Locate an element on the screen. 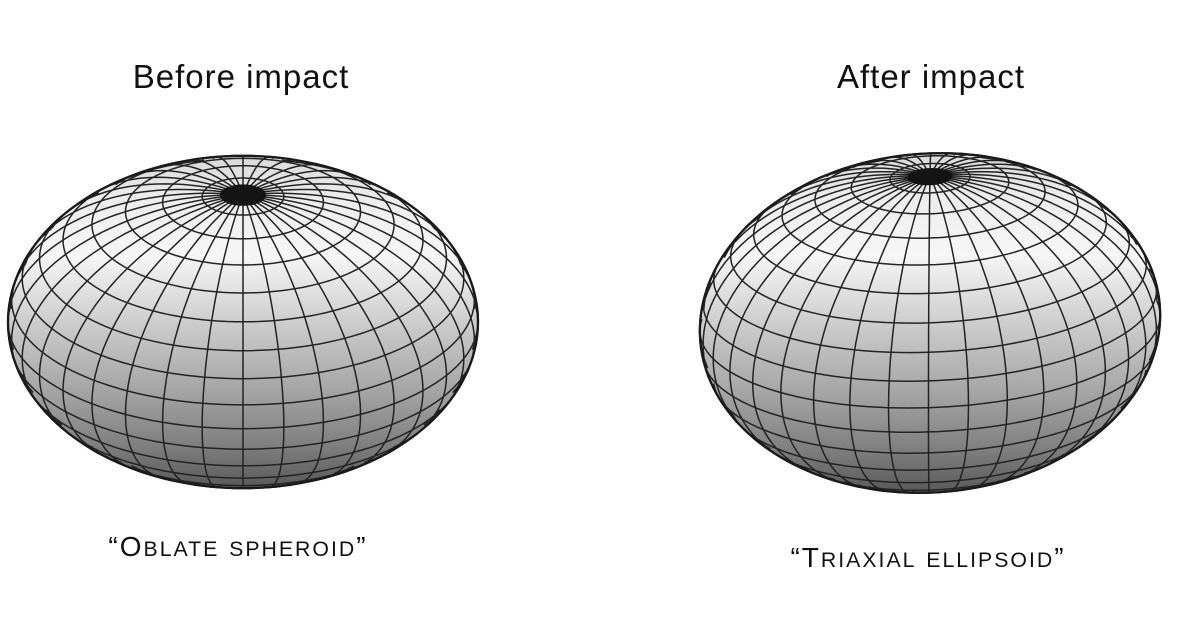 Image resolution: width=1200 pixels, height=630 pixels. small-cap-letter: H is located at coordinates (270, 549).